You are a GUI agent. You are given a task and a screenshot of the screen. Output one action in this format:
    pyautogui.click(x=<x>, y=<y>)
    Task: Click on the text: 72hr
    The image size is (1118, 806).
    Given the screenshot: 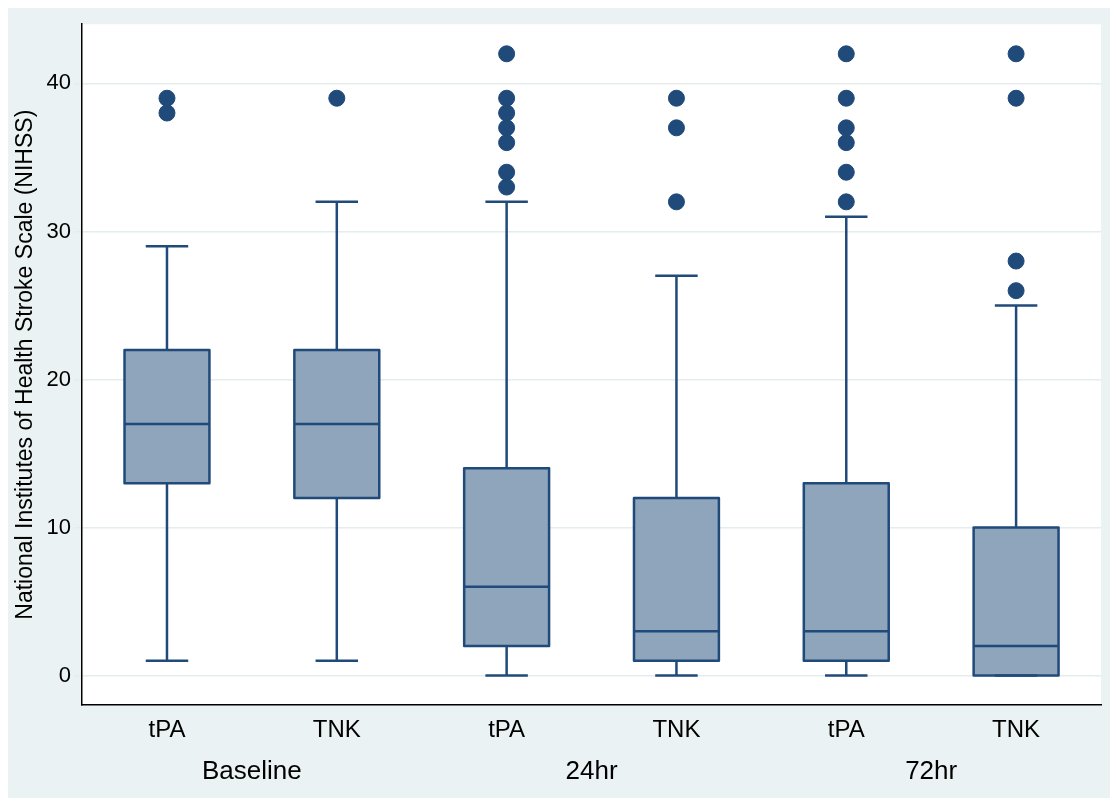 What is the action you would take?
    pyautogui.click(x=931, y=770)
    